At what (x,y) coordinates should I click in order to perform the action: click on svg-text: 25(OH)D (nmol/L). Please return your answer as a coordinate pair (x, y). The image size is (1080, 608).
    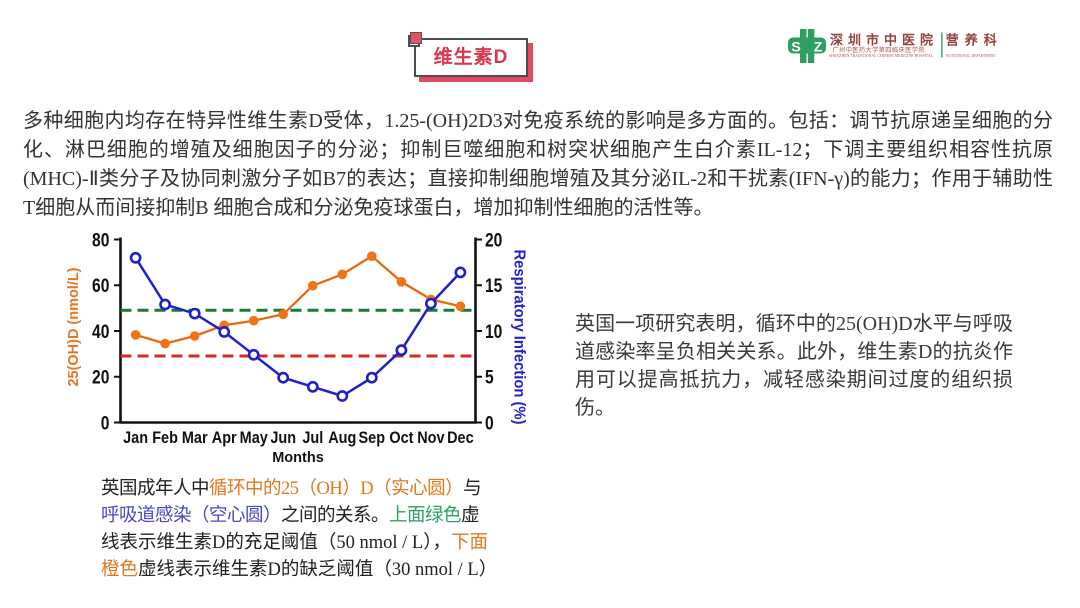
    Looking at the image, I should click on (73, 326).